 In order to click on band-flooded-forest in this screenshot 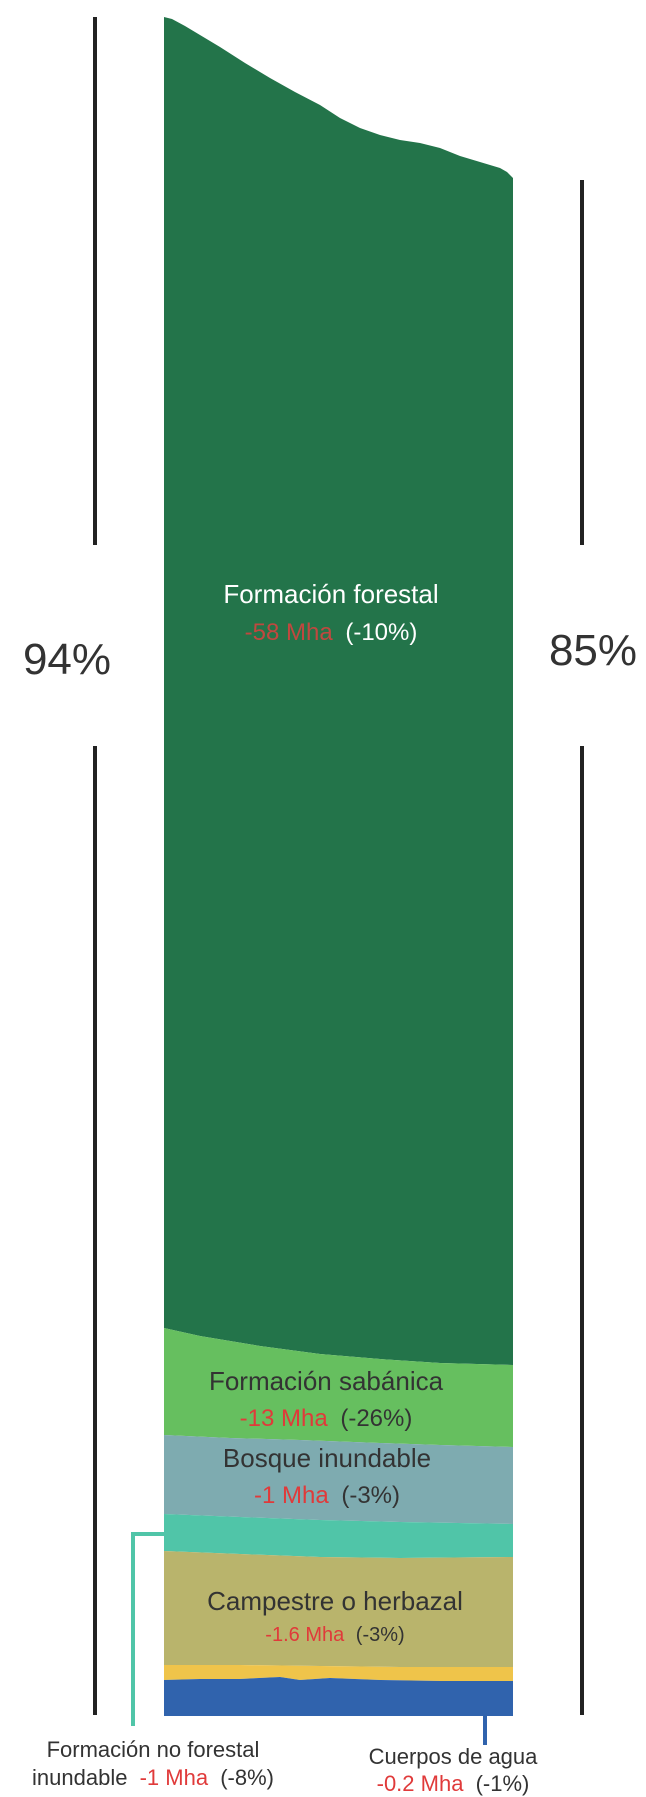, I will do `click(338, 1479)`.